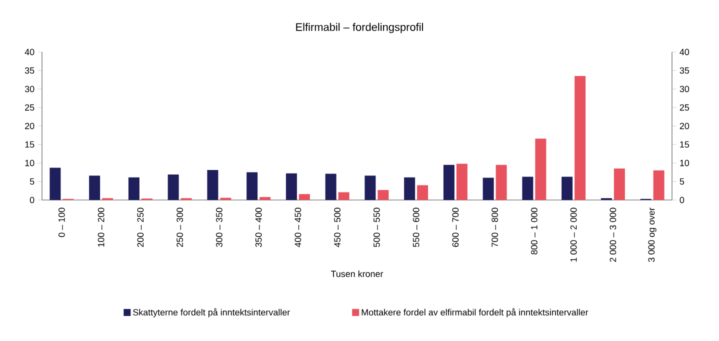 The width and height of the screenshot is (719, 341). What do you see at coordinates (29, 144) in the screenshot?
I see `y2-tick-label: 15` at bounding box center [29, 144].